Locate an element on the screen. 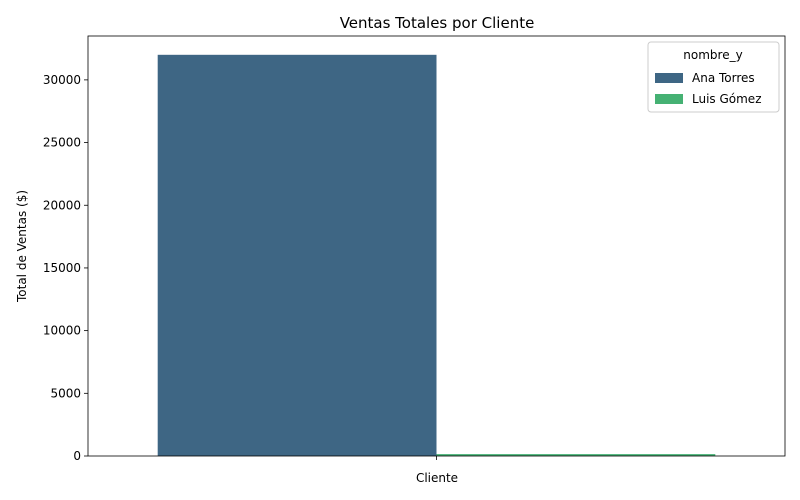 The width and height of the screenshot is (800, 500). y-tick-label: 20000 is located at coordinates (62, 205).